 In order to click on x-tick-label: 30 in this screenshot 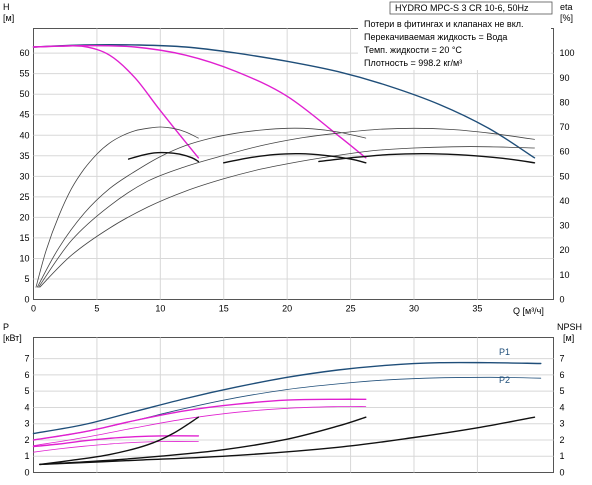, I will do `click(414, 309)`.